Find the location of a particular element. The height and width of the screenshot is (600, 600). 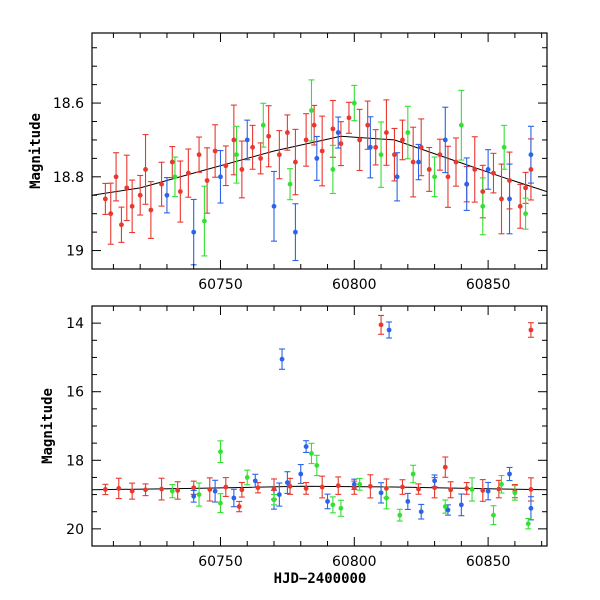

bottom-x-tick-labels: 60750 60800 60850 is located at coordinates (354, 562).